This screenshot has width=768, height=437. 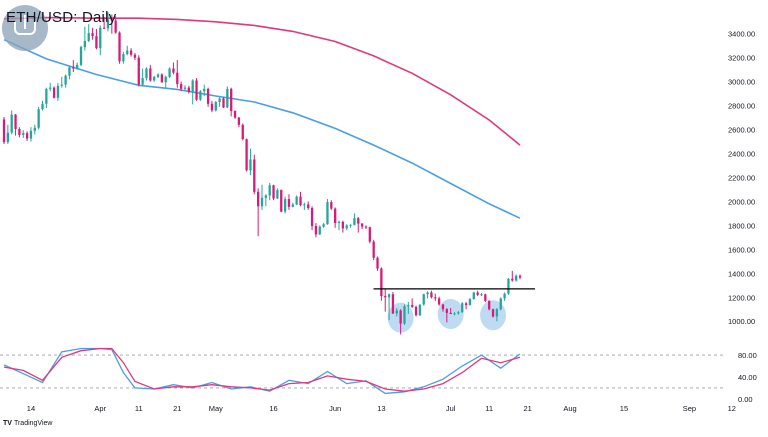 I want to click on price-tick-label: 2000.00, so click(x=741, y=201).